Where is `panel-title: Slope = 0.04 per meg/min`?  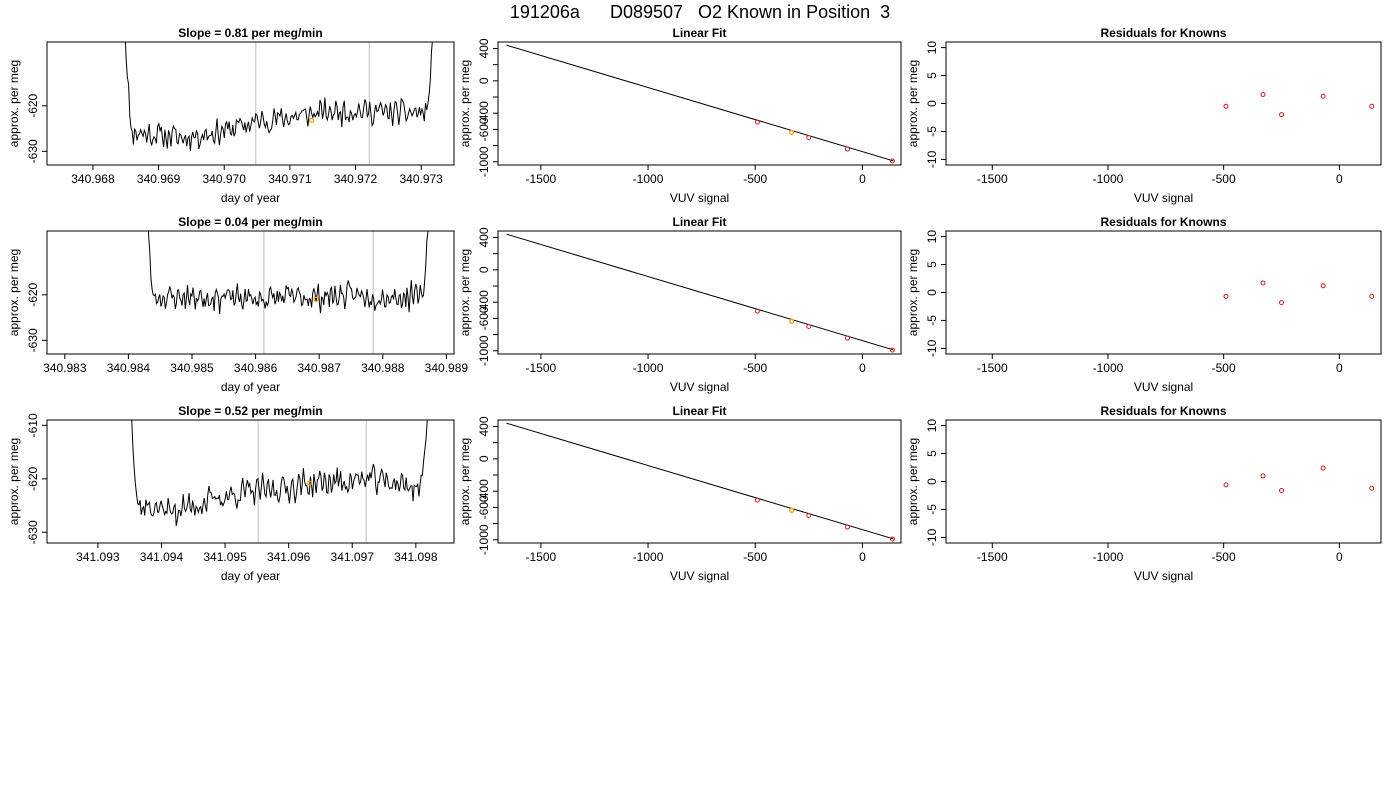 panel-title: Slope = 0.04 per meg/min is located at coordinates (250, 222).